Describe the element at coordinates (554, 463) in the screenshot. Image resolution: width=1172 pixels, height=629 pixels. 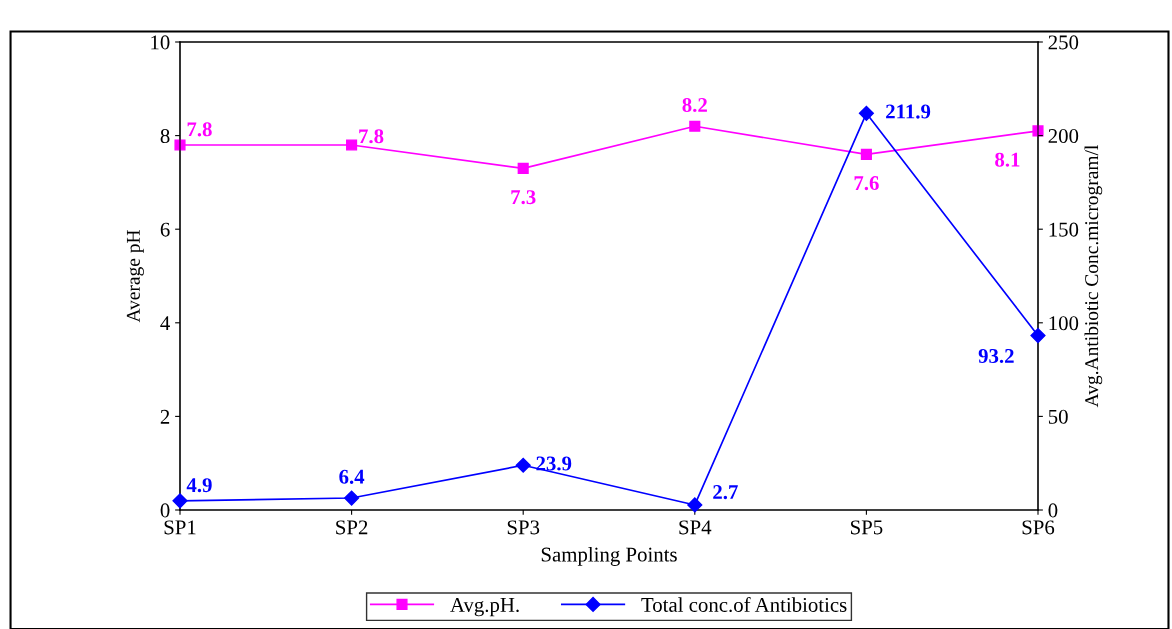
I see `data-label: 23.9` at that location.